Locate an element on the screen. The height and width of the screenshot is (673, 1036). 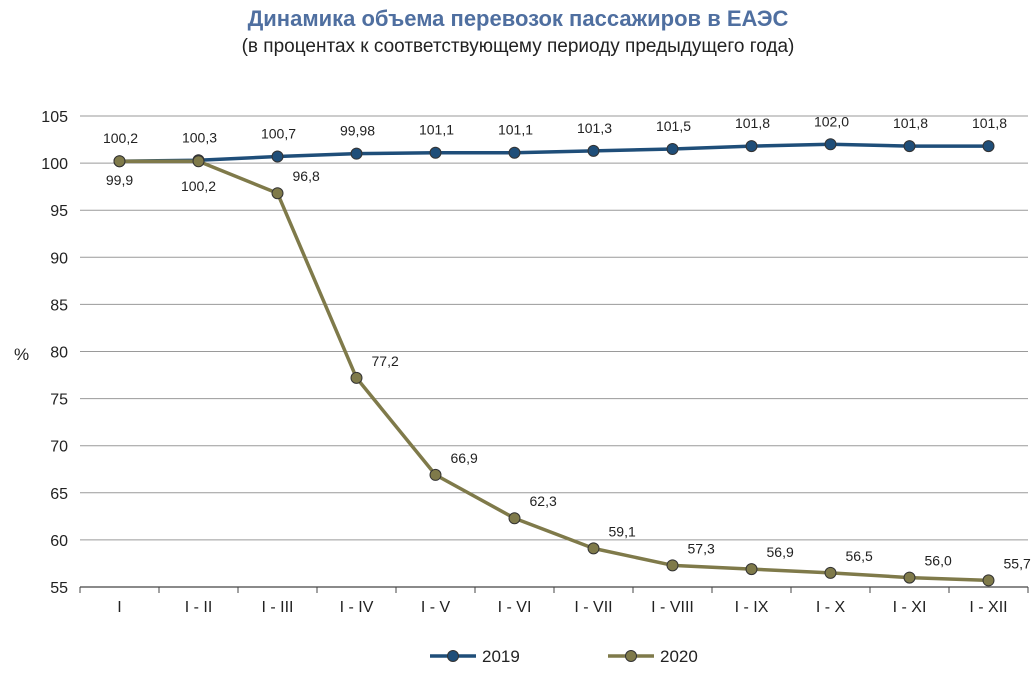
data-label-2020: 66,9 is located at coordinates (464, 458).